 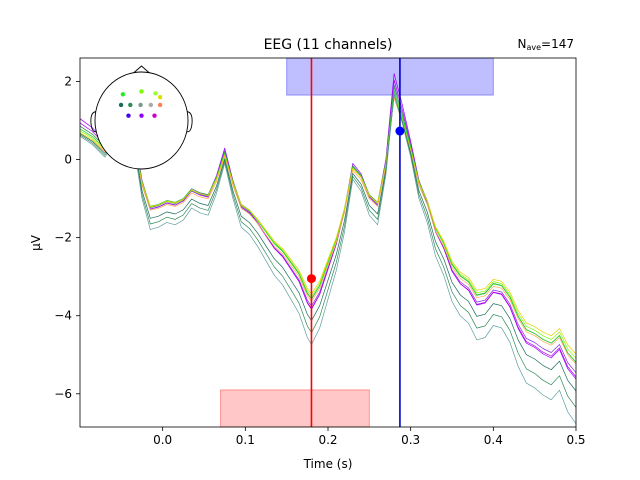 I want to click on chart-title: EEG (11 channels), so click(x=328, y=45).